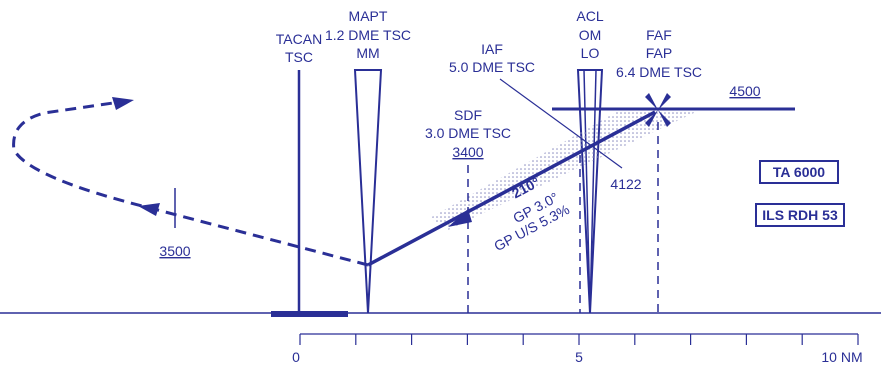 This screenshot has width=881, height=371. What do you see at coordinates (658, 110) in the screenshot?
I see `faf-maltese-cross` at bounding box center [658, 110].